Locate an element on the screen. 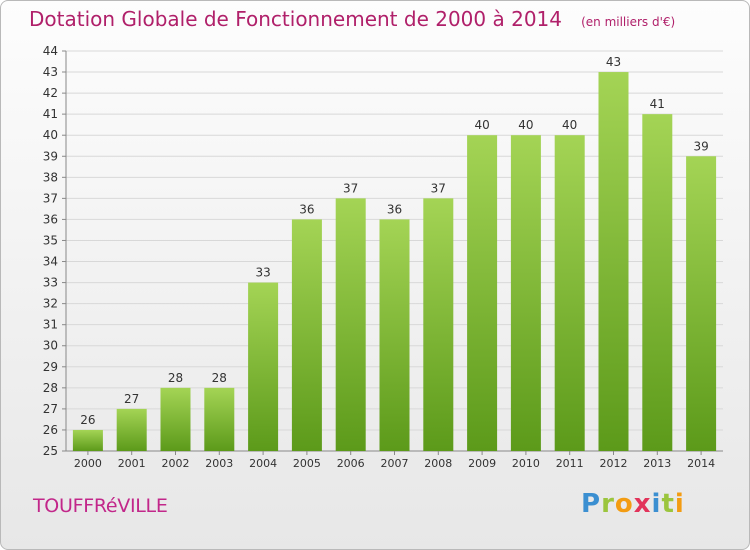 This screenshot has height=550, width=750. x-tick-label-2011: 2011 is located at coordinates (570, 463).